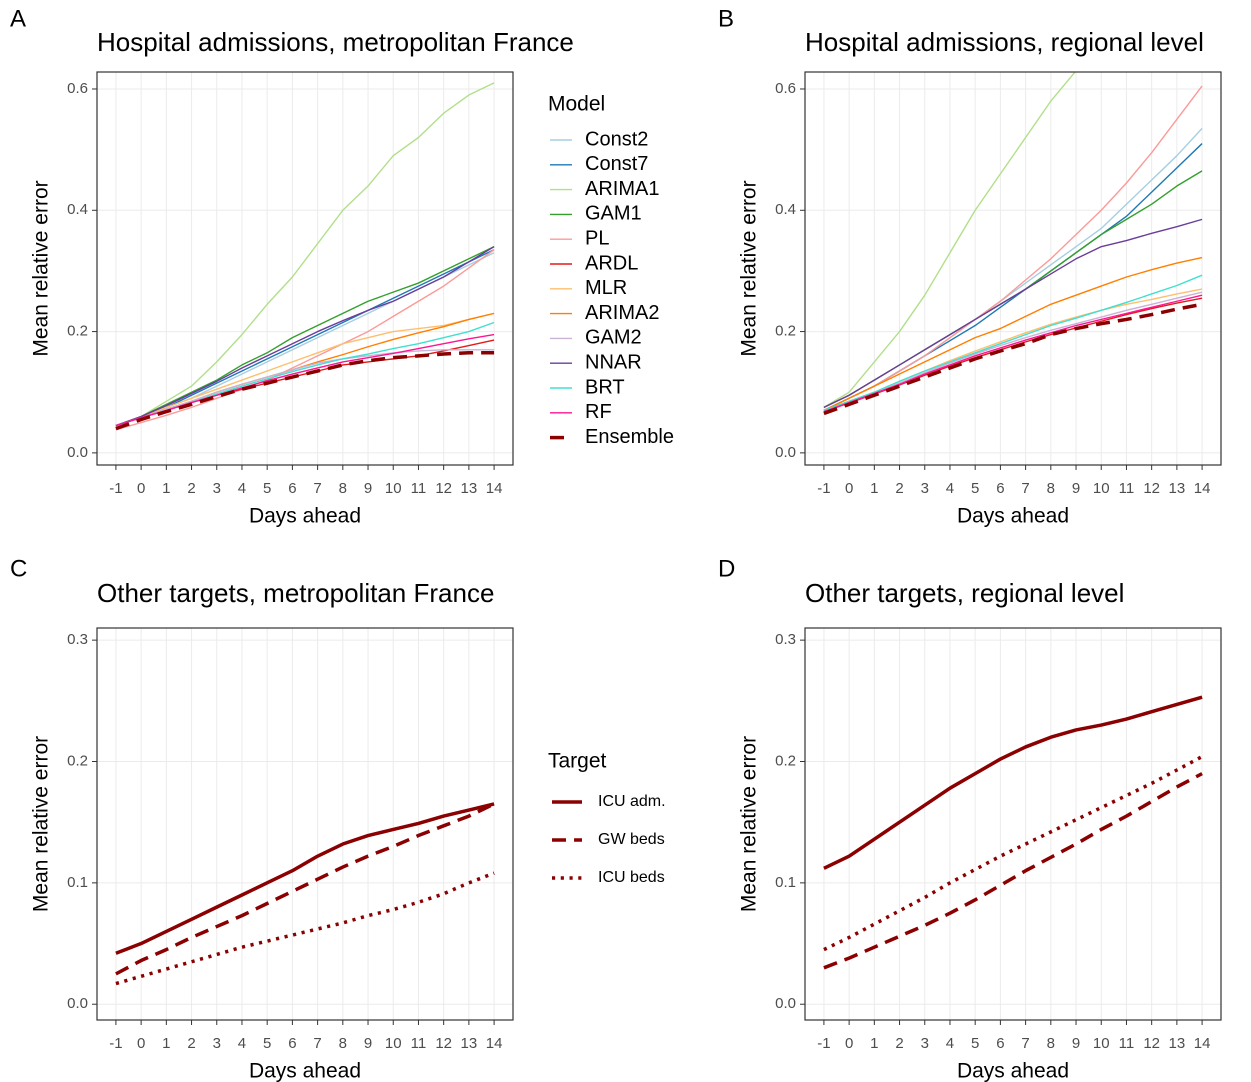 Image resolution: width=1251 pixels, height=1082 pixels. Describe the element at coordinates (18, 18) in the screenshot. I see `panel-tag: A` at that location.